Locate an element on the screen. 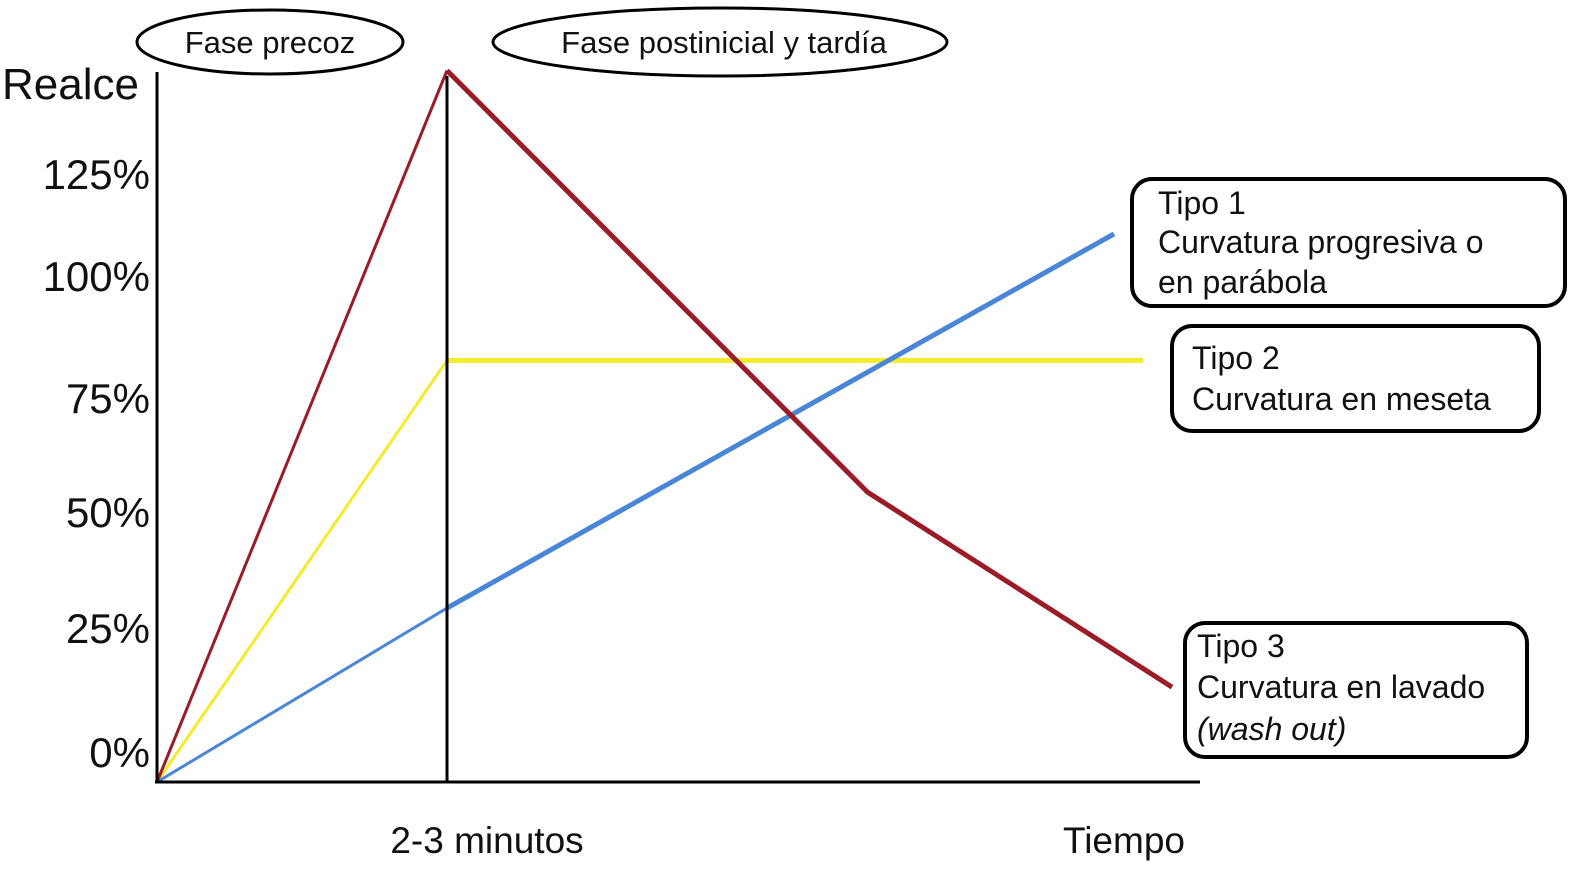 This screenshot has height=869, width=1578. y-tick-label-100: 100% is located at coordinates (96, 276).